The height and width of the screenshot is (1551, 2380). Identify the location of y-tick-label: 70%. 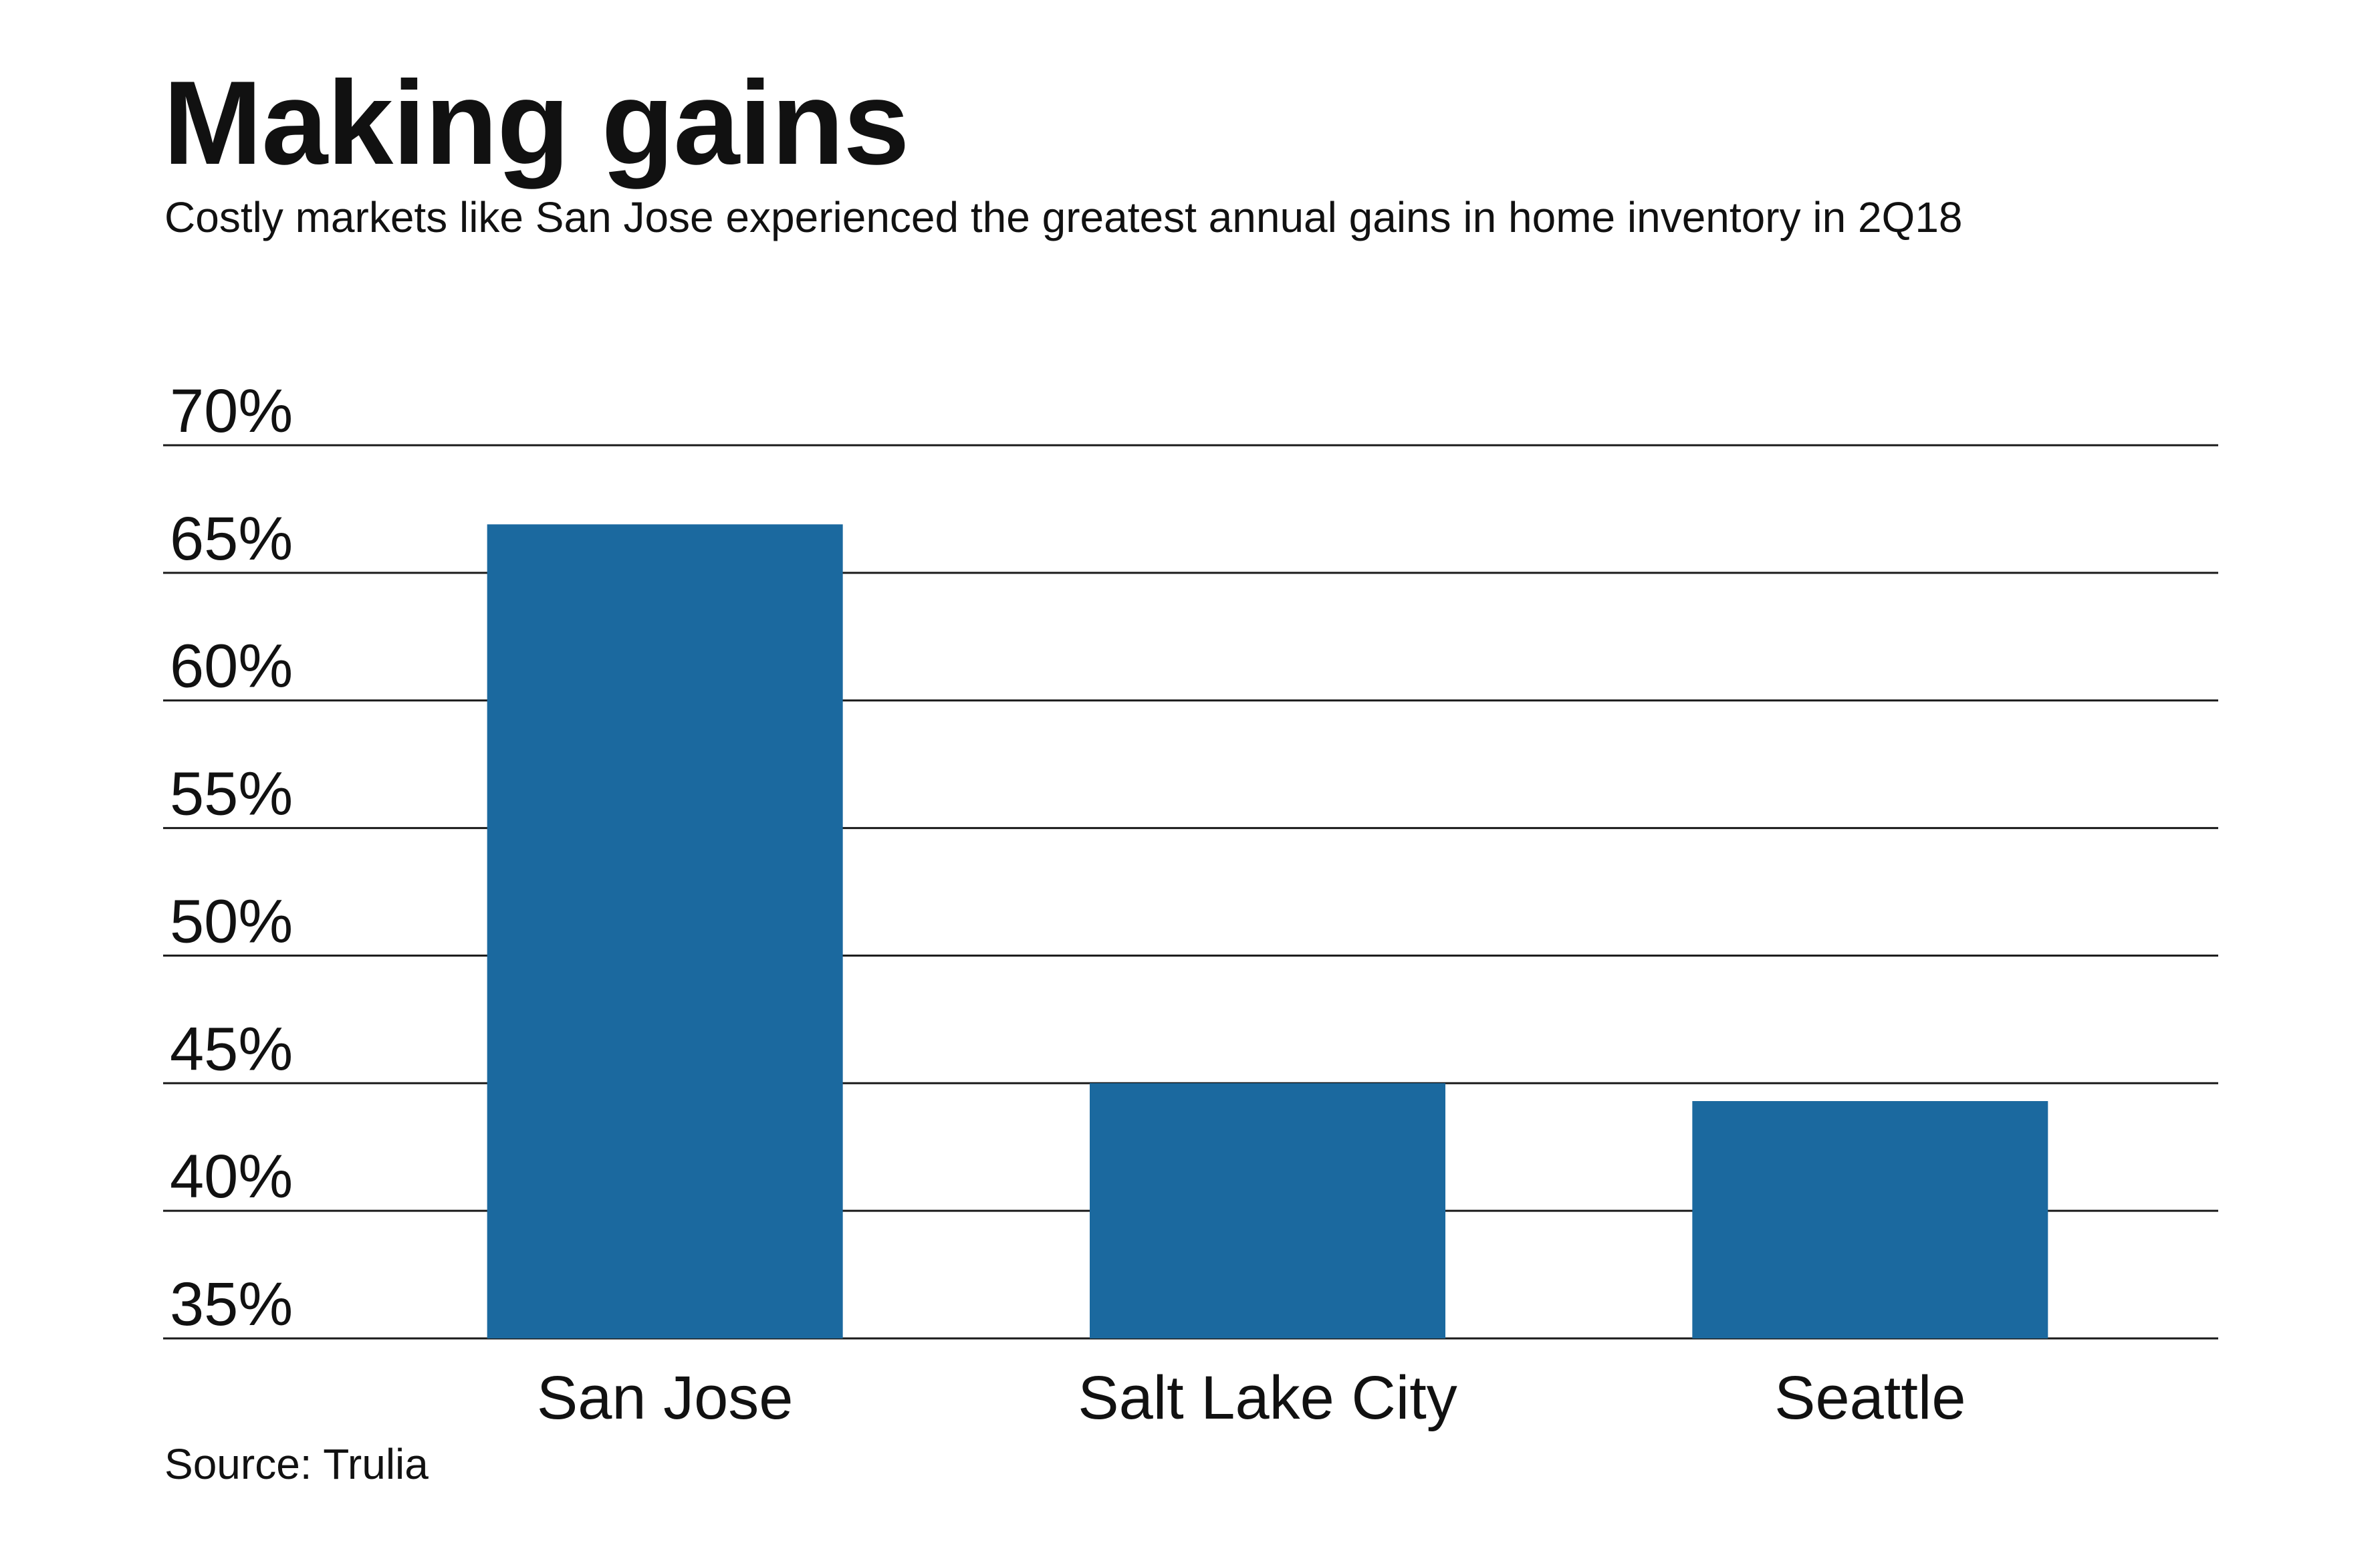
(231, 411).